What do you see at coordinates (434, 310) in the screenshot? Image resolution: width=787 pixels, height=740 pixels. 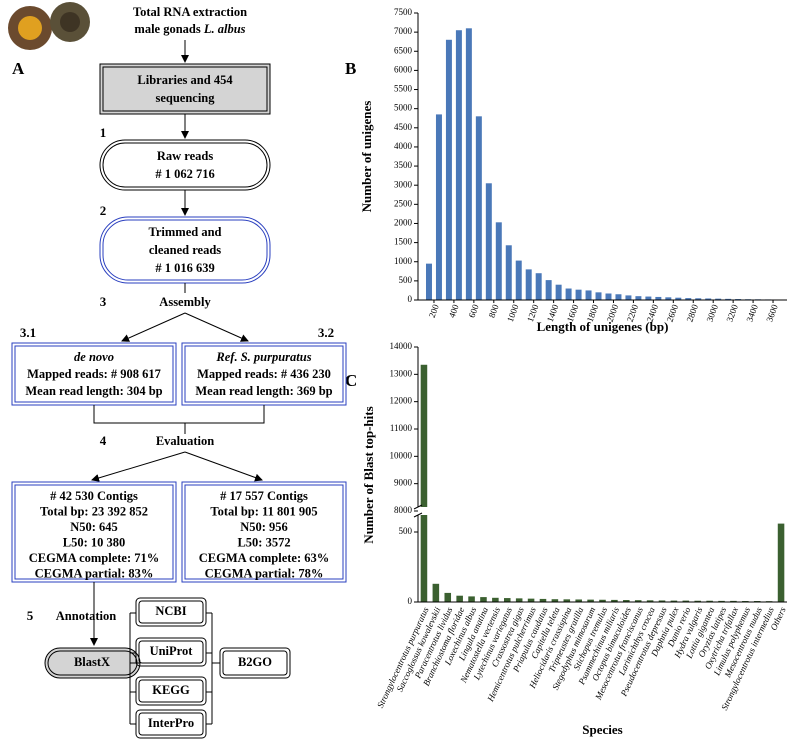 I see `x-tick-label: 200` at bounding box center [434, 310].